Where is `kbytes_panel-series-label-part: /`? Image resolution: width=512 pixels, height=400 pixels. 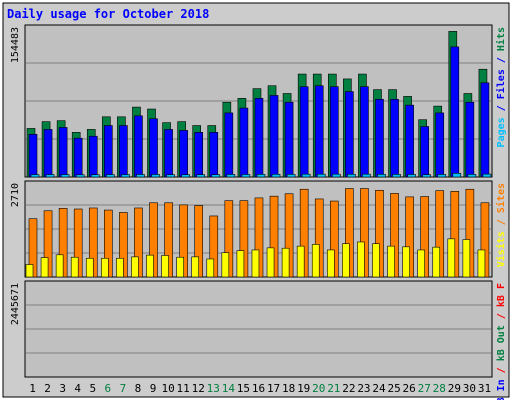
kbytes_panel-series-label-part: / is located at coordinates (501, 316).